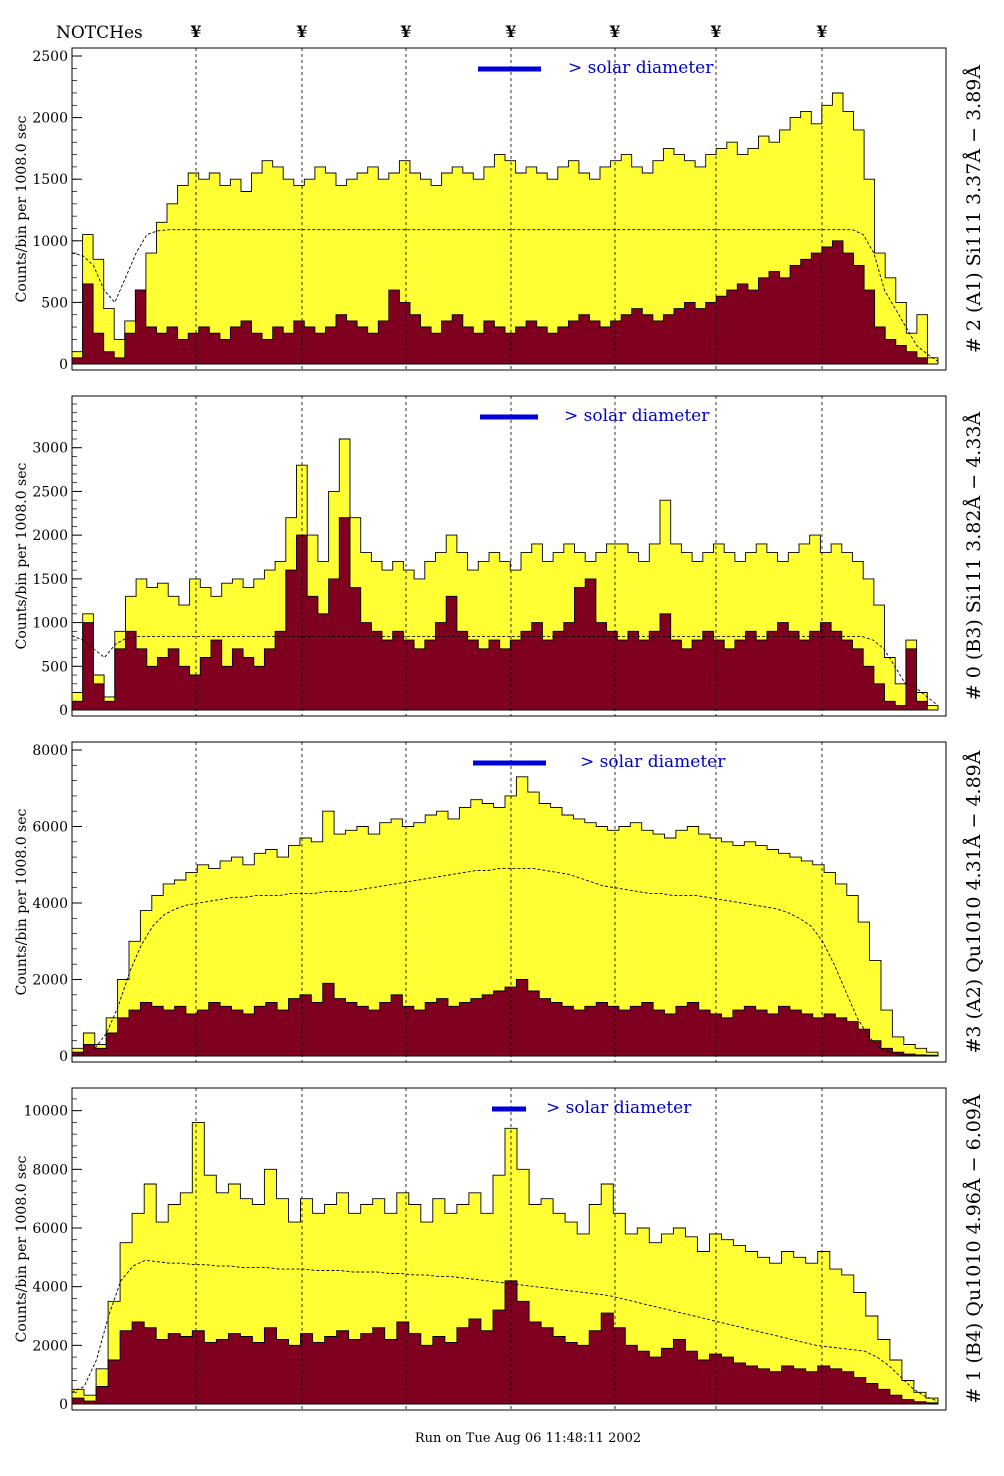 The image size is (1004, 1476). Describe the element at coordinates (45, 1112) in the screenshot. I see `y-tick-label: 10000` at that location.